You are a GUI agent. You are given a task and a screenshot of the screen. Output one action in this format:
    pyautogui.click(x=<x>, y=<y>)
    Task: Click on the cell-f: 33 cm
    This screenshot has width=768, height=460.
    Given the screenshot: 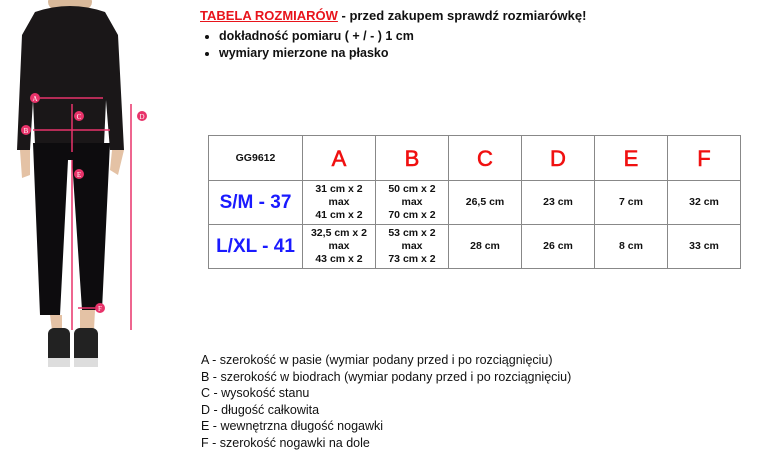 What is the action you would take?
    pyautogui.click(x=704, y=246)
    